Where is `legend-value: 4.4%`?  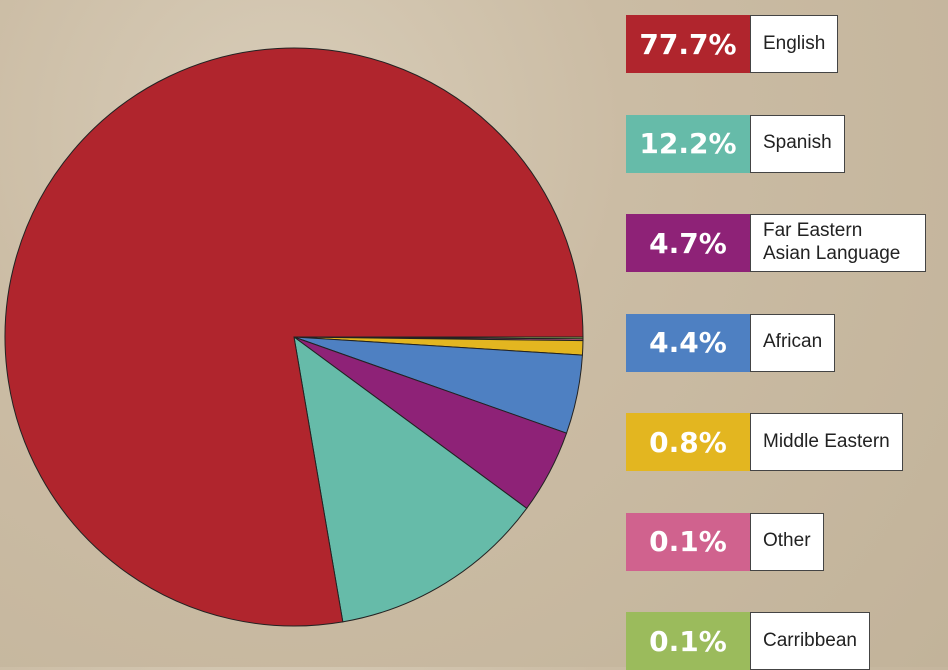
legend-value: 4.4% is located at coordinates (688, 342).